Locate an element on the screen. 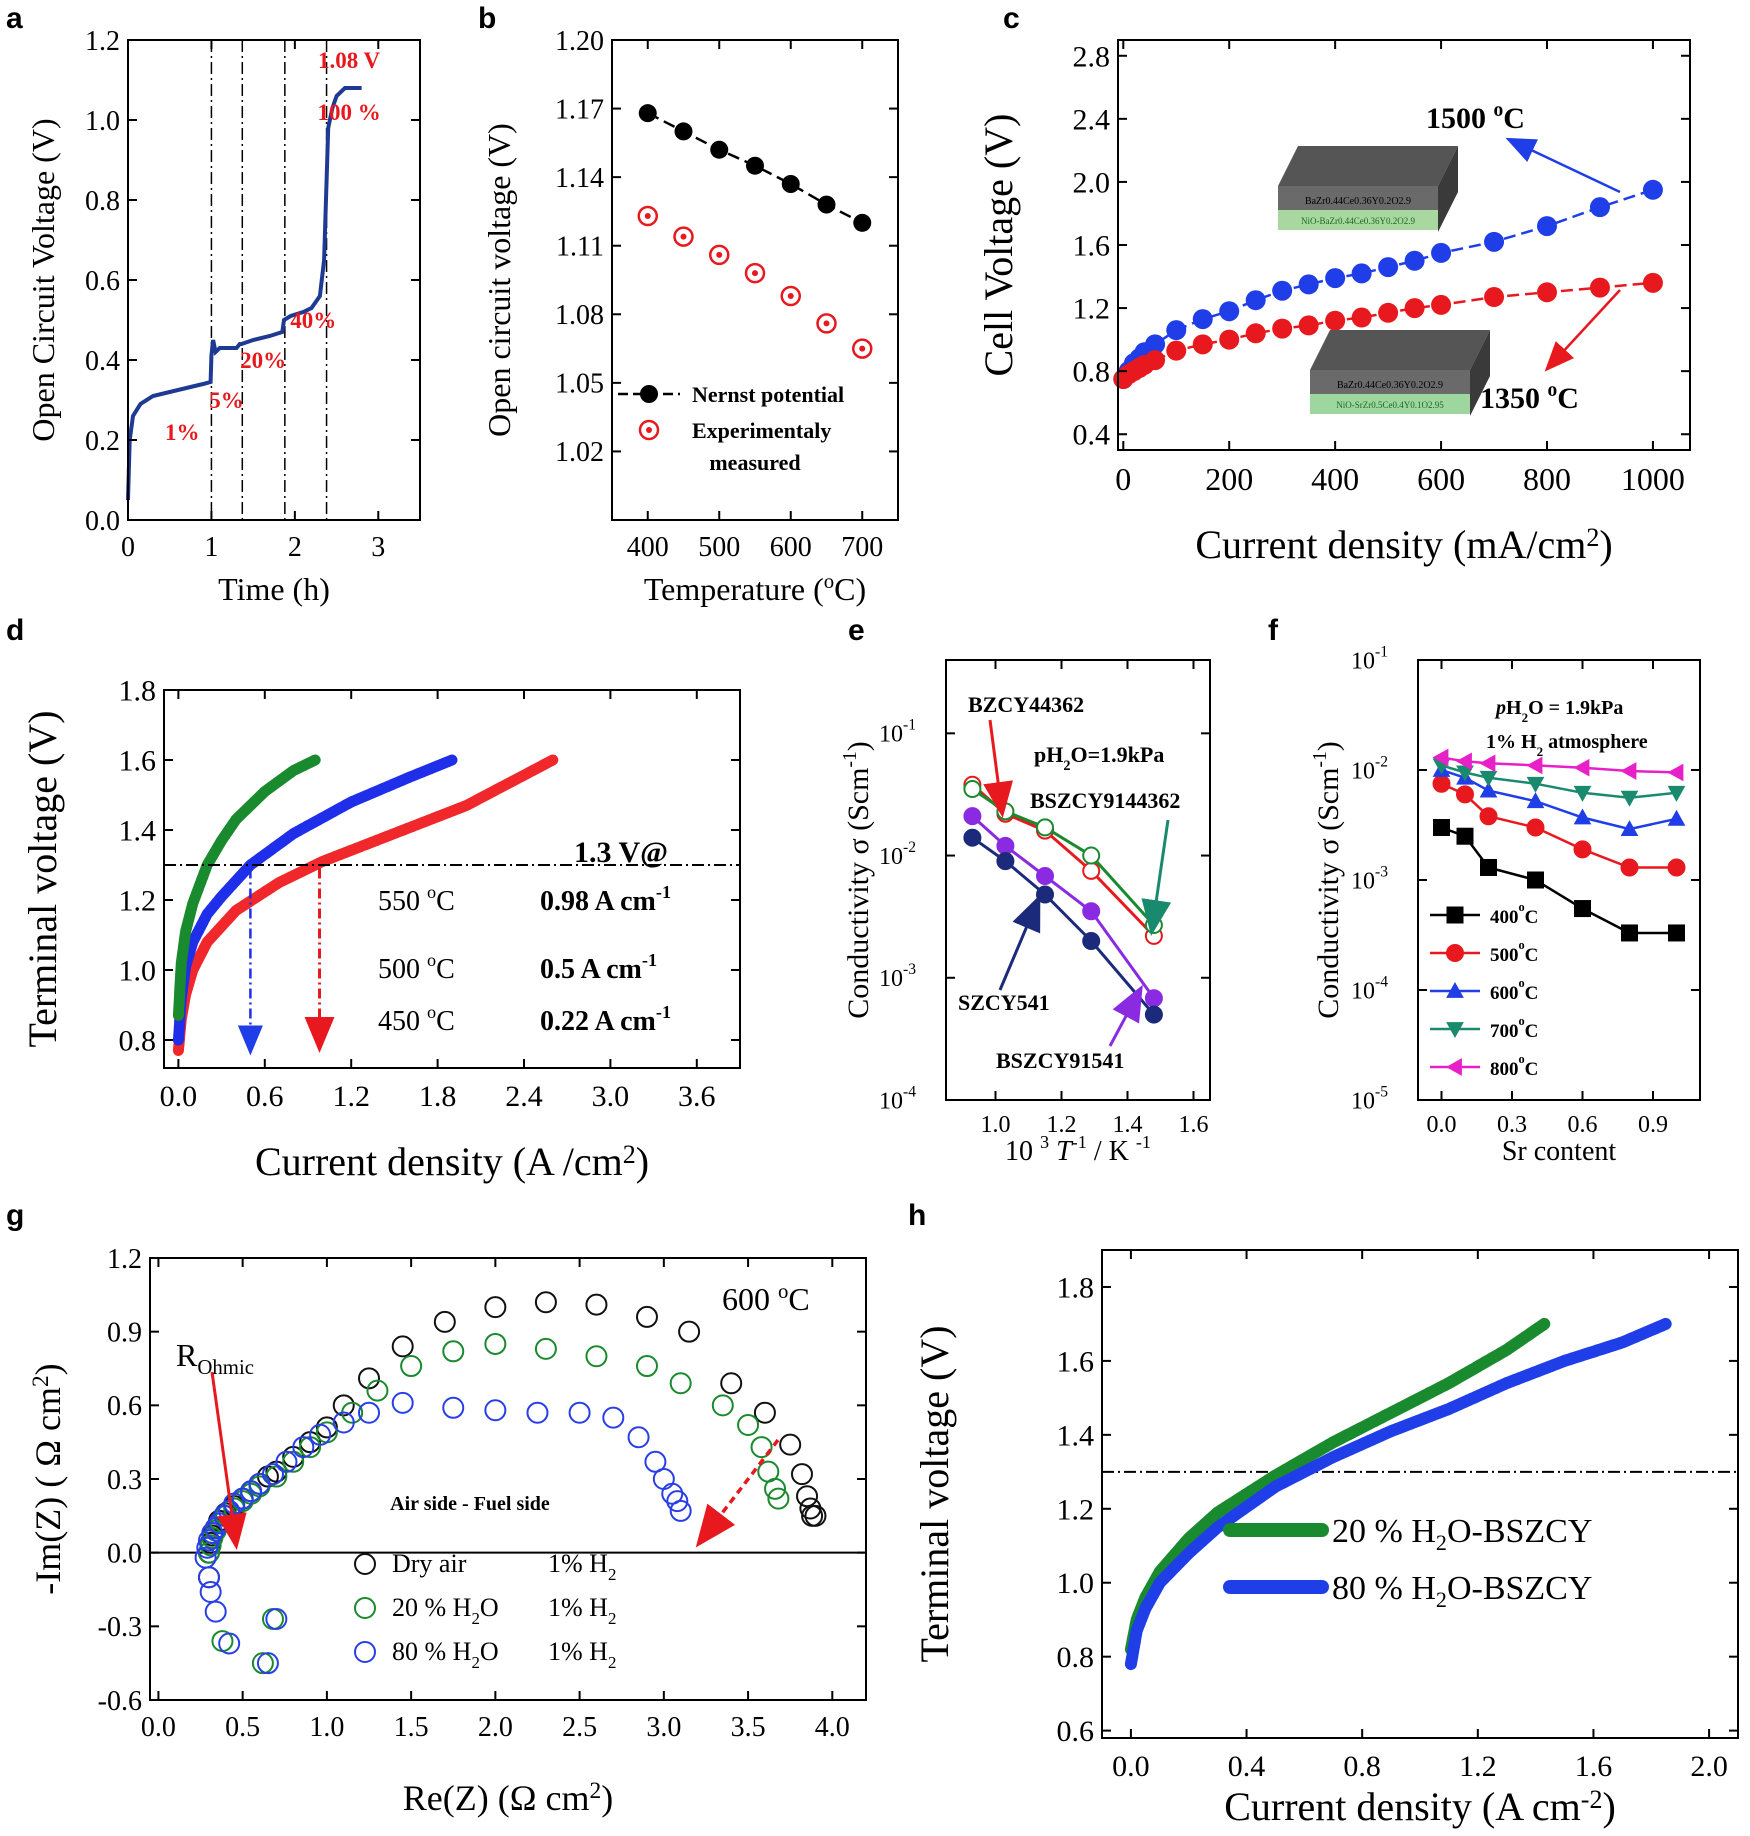  cell-inset-bottom-label: NiO-BaZr0.44Ce0.36Y0.2O2.9 is located at coordinates (1358, 221).